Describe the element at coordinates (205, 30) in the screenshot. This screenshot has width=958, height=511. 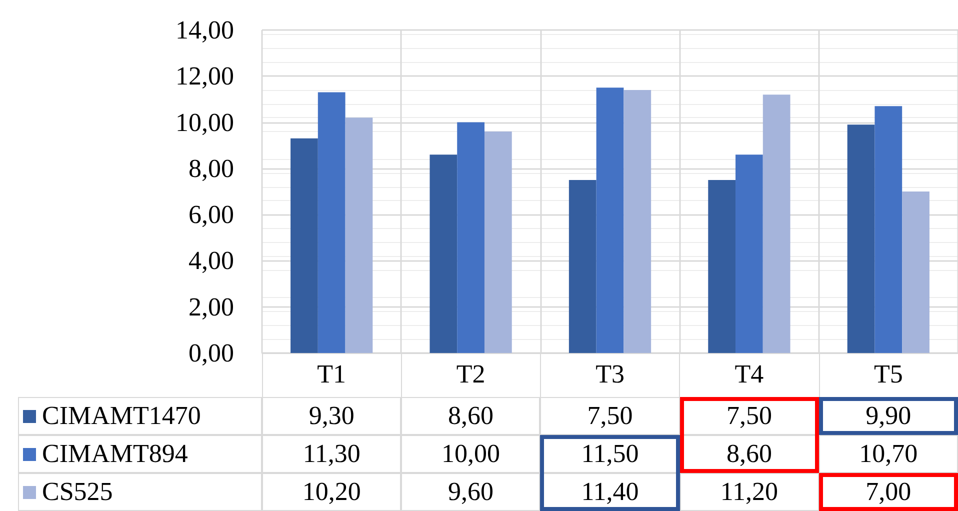
I see `y-tick-label: 14,00` at that location.